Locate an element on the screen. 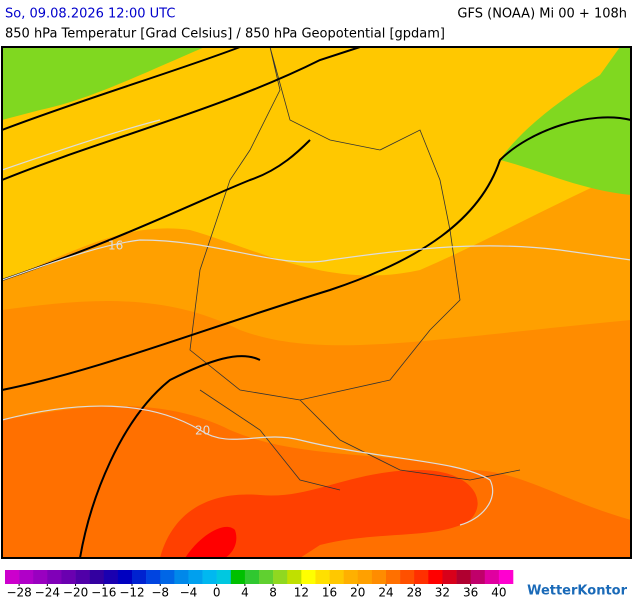 This screenshot has width=633, height=600. legend-tick-label: 4 is located at coordinates (245, 593).